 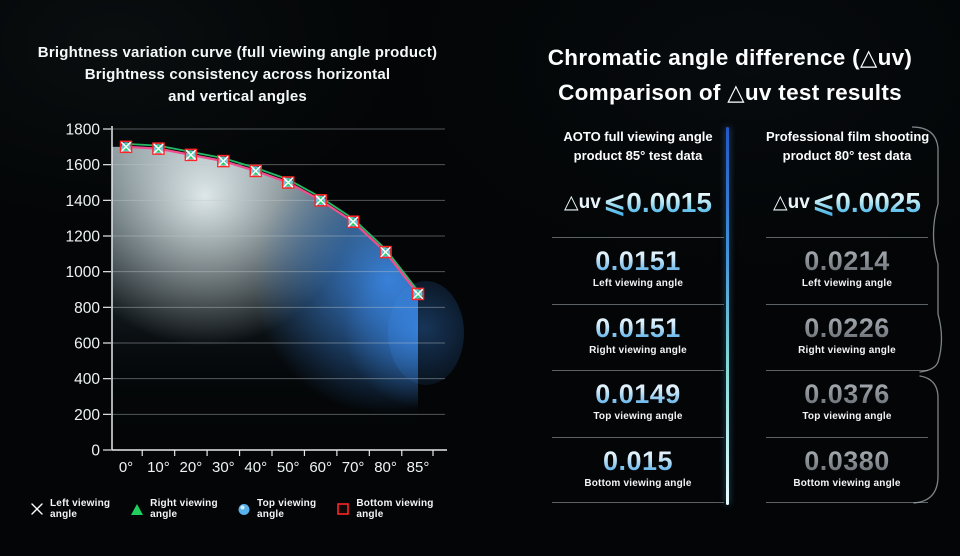 I want to click on pro-header-line2: product 80° test data, so click(x=847, y=155).